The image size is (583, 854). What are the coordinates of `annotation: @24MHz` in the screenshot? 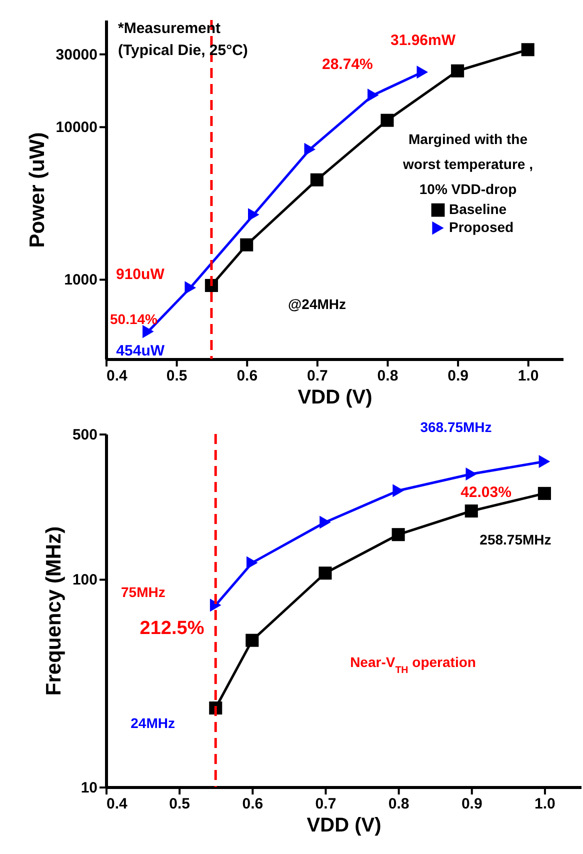 It's located at (317, 304).